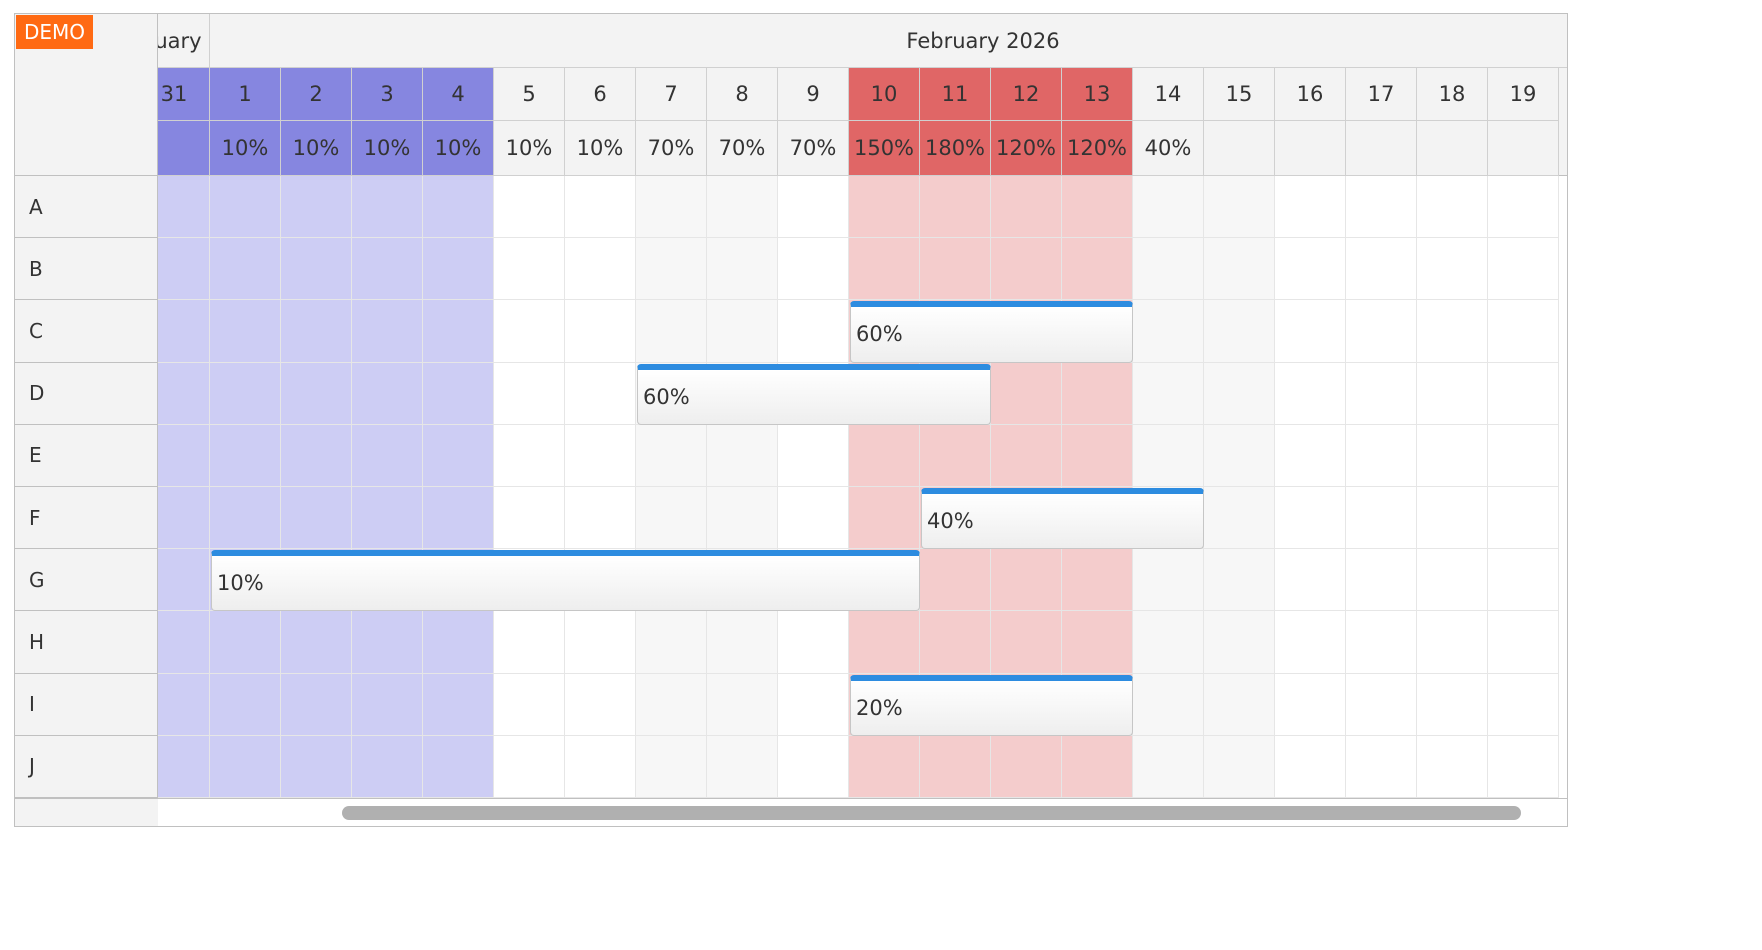  What do you see at coordinates (1026, 148) in the screenshot?
I see `day-load: 120%` at bounding box center [1026, 148].